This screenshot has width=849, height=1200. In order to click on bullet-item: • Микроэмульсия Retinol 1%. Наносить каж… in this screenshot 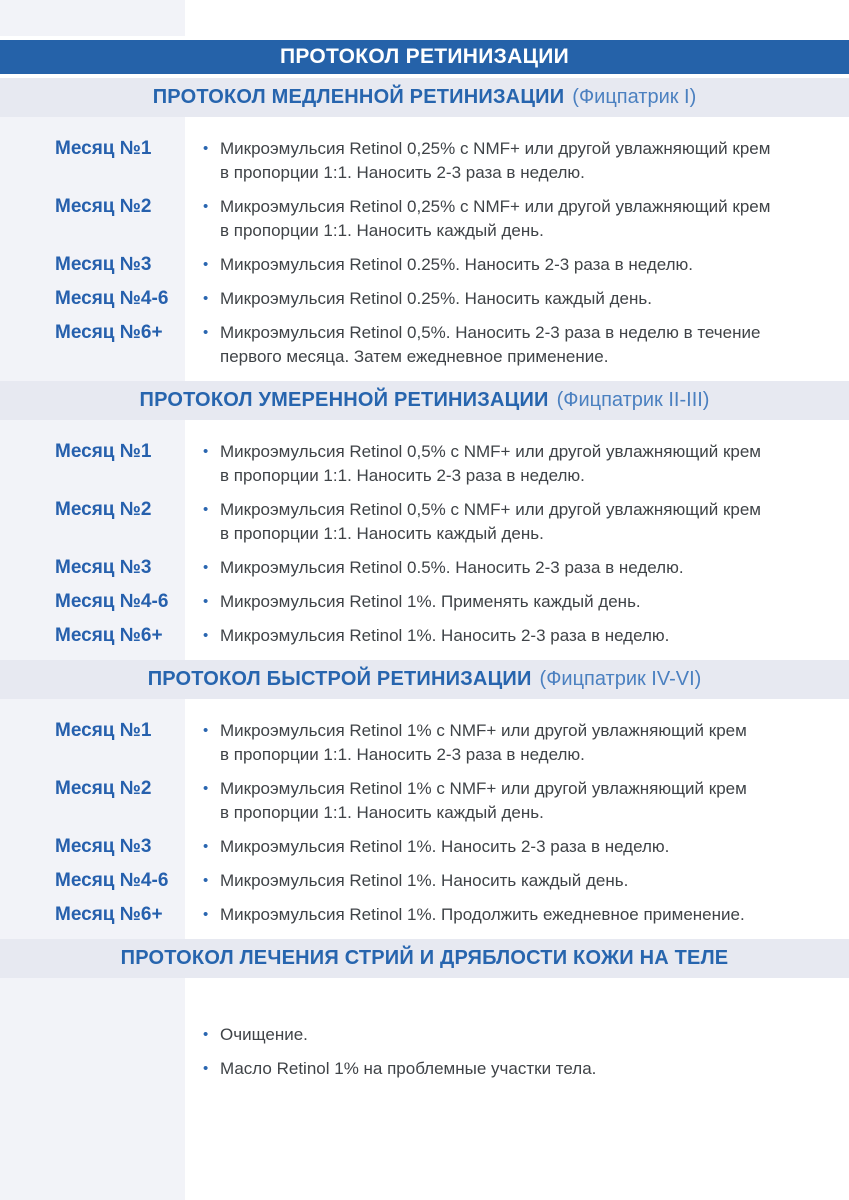, I will do `click(415, 881)`.